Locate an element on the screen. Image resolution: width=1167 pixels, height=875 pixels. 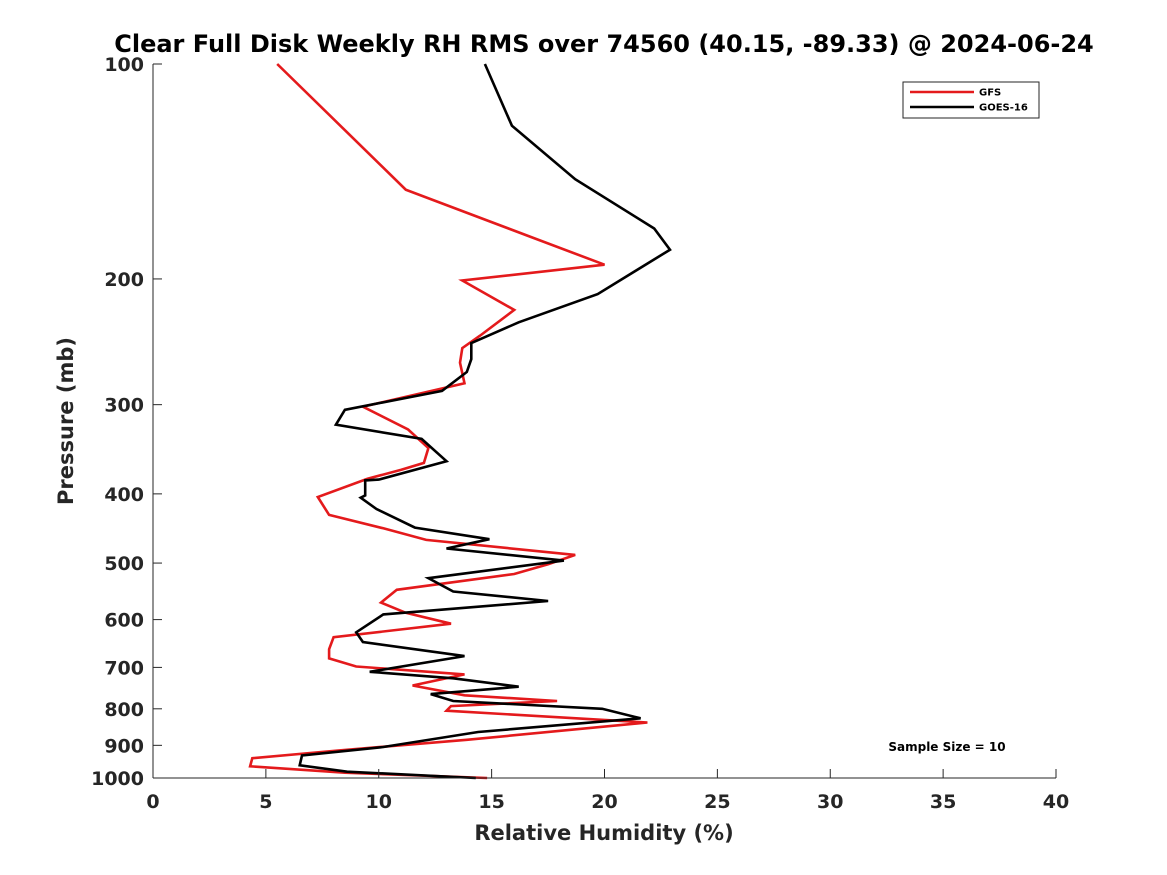
y-tick-label: 800 is located at coordinates (124, 710).